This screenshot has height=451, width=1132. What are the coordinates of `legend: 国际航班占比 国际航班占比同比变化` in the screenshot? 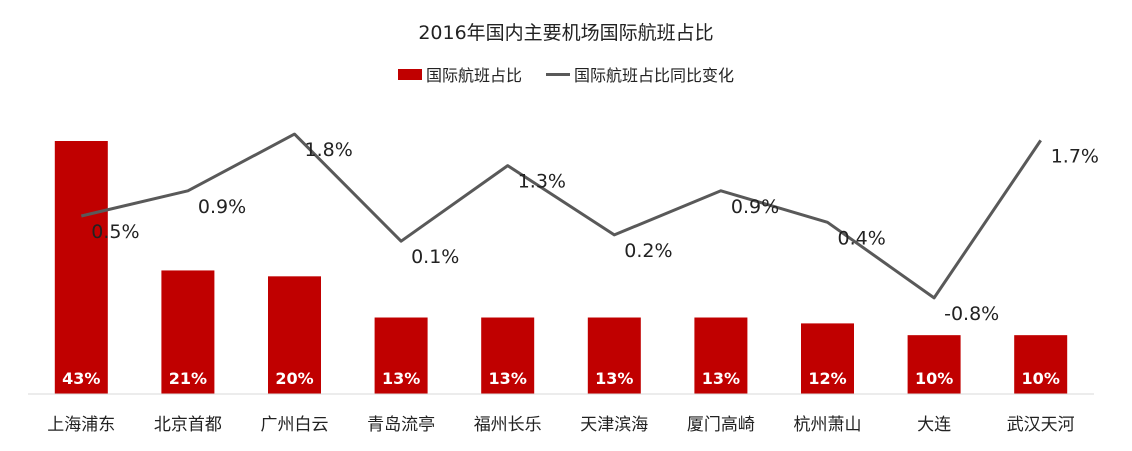 It's located at (566, 74).